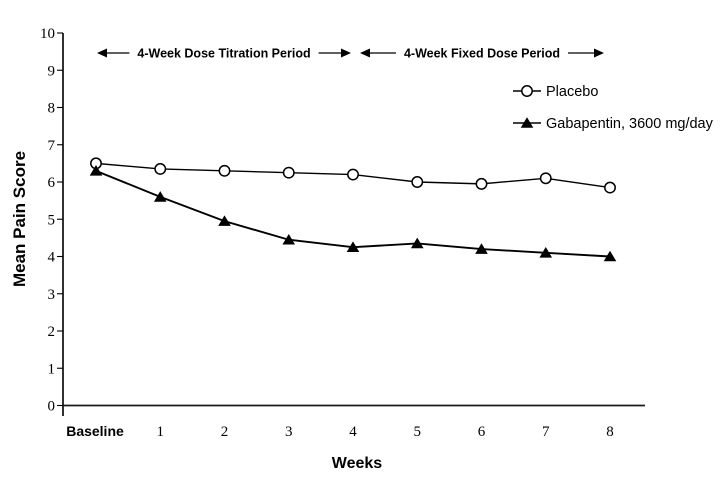 This screenshot has height=478, width=724. I want to click on annotation-label: 4-Week Dose Titration Period, so click(223, 54).